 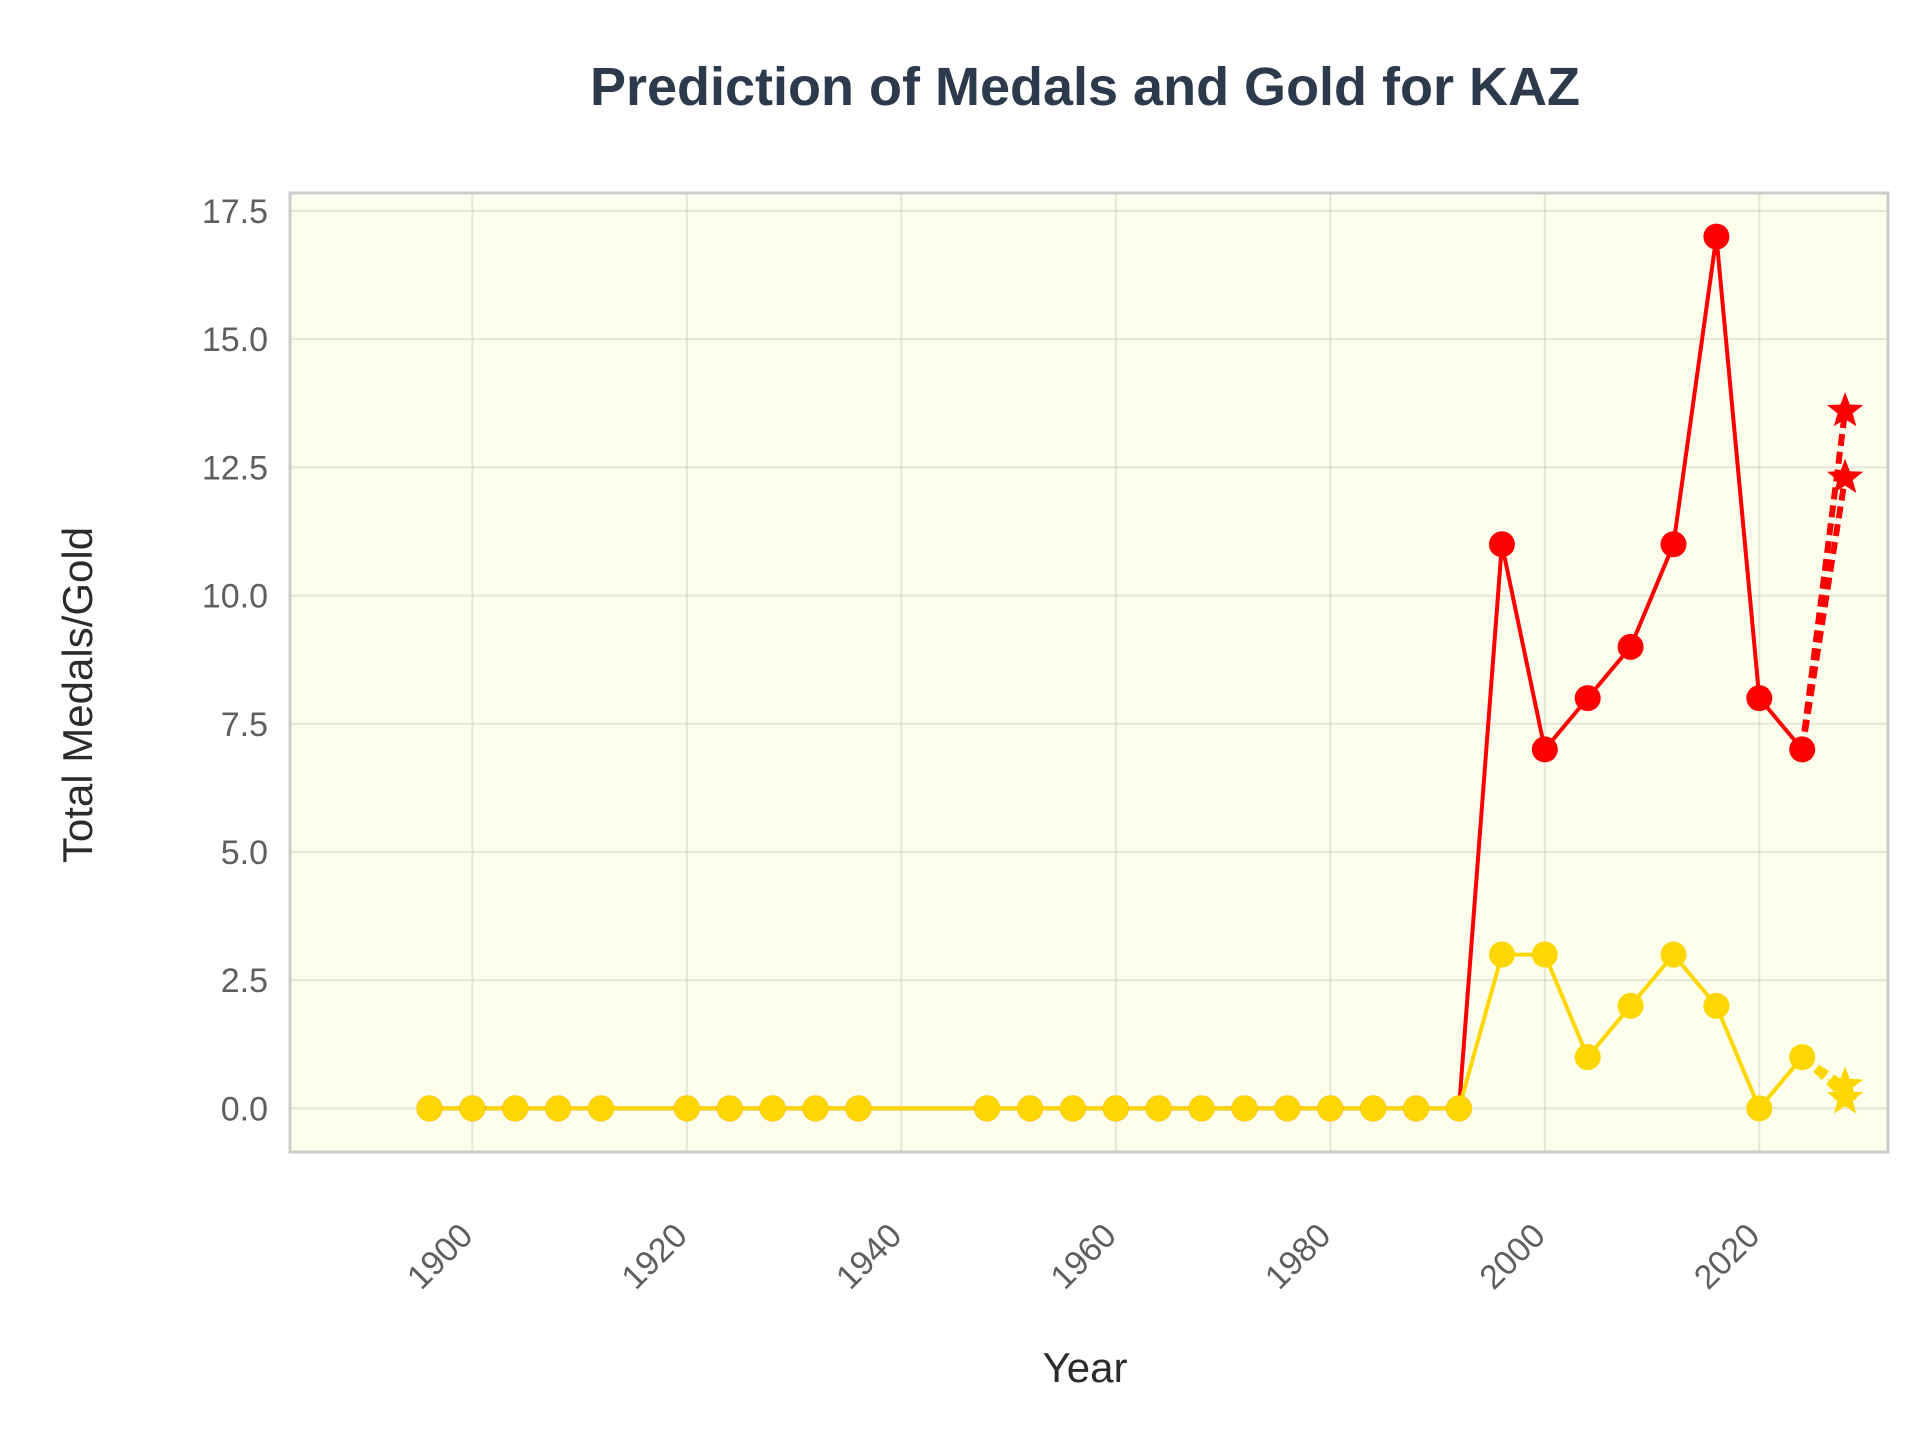 I want to click on y-tick-label: 7.5, so click(x=244, y=725).